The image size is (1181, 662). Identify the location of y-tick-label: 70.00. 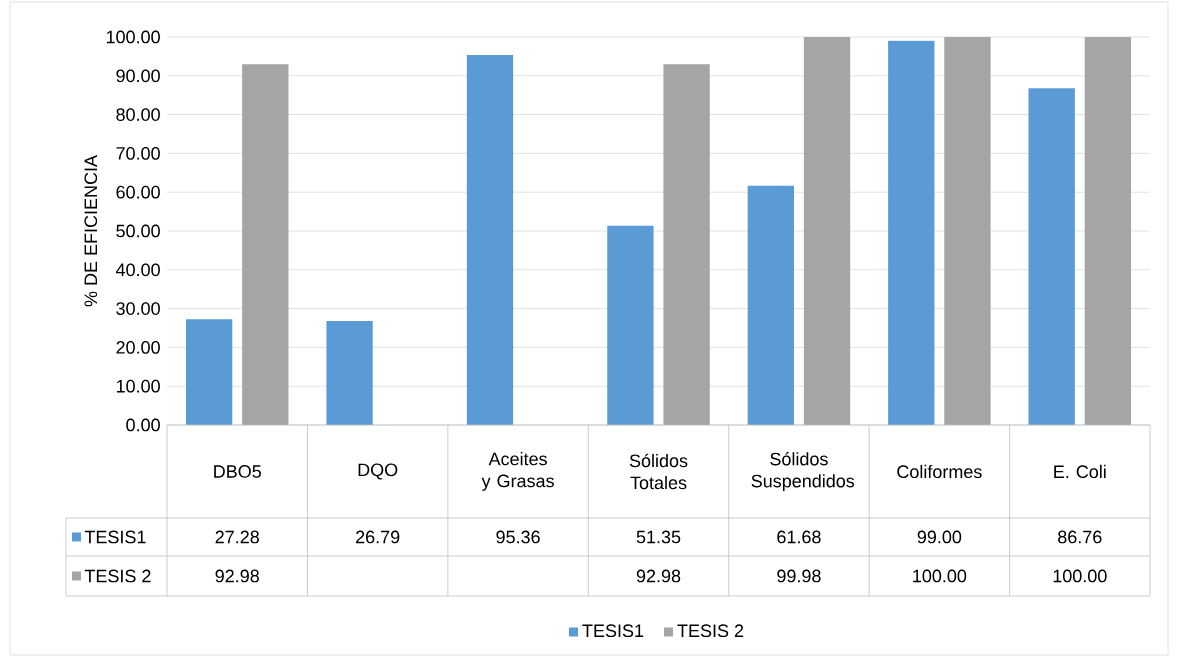
(138, 153).